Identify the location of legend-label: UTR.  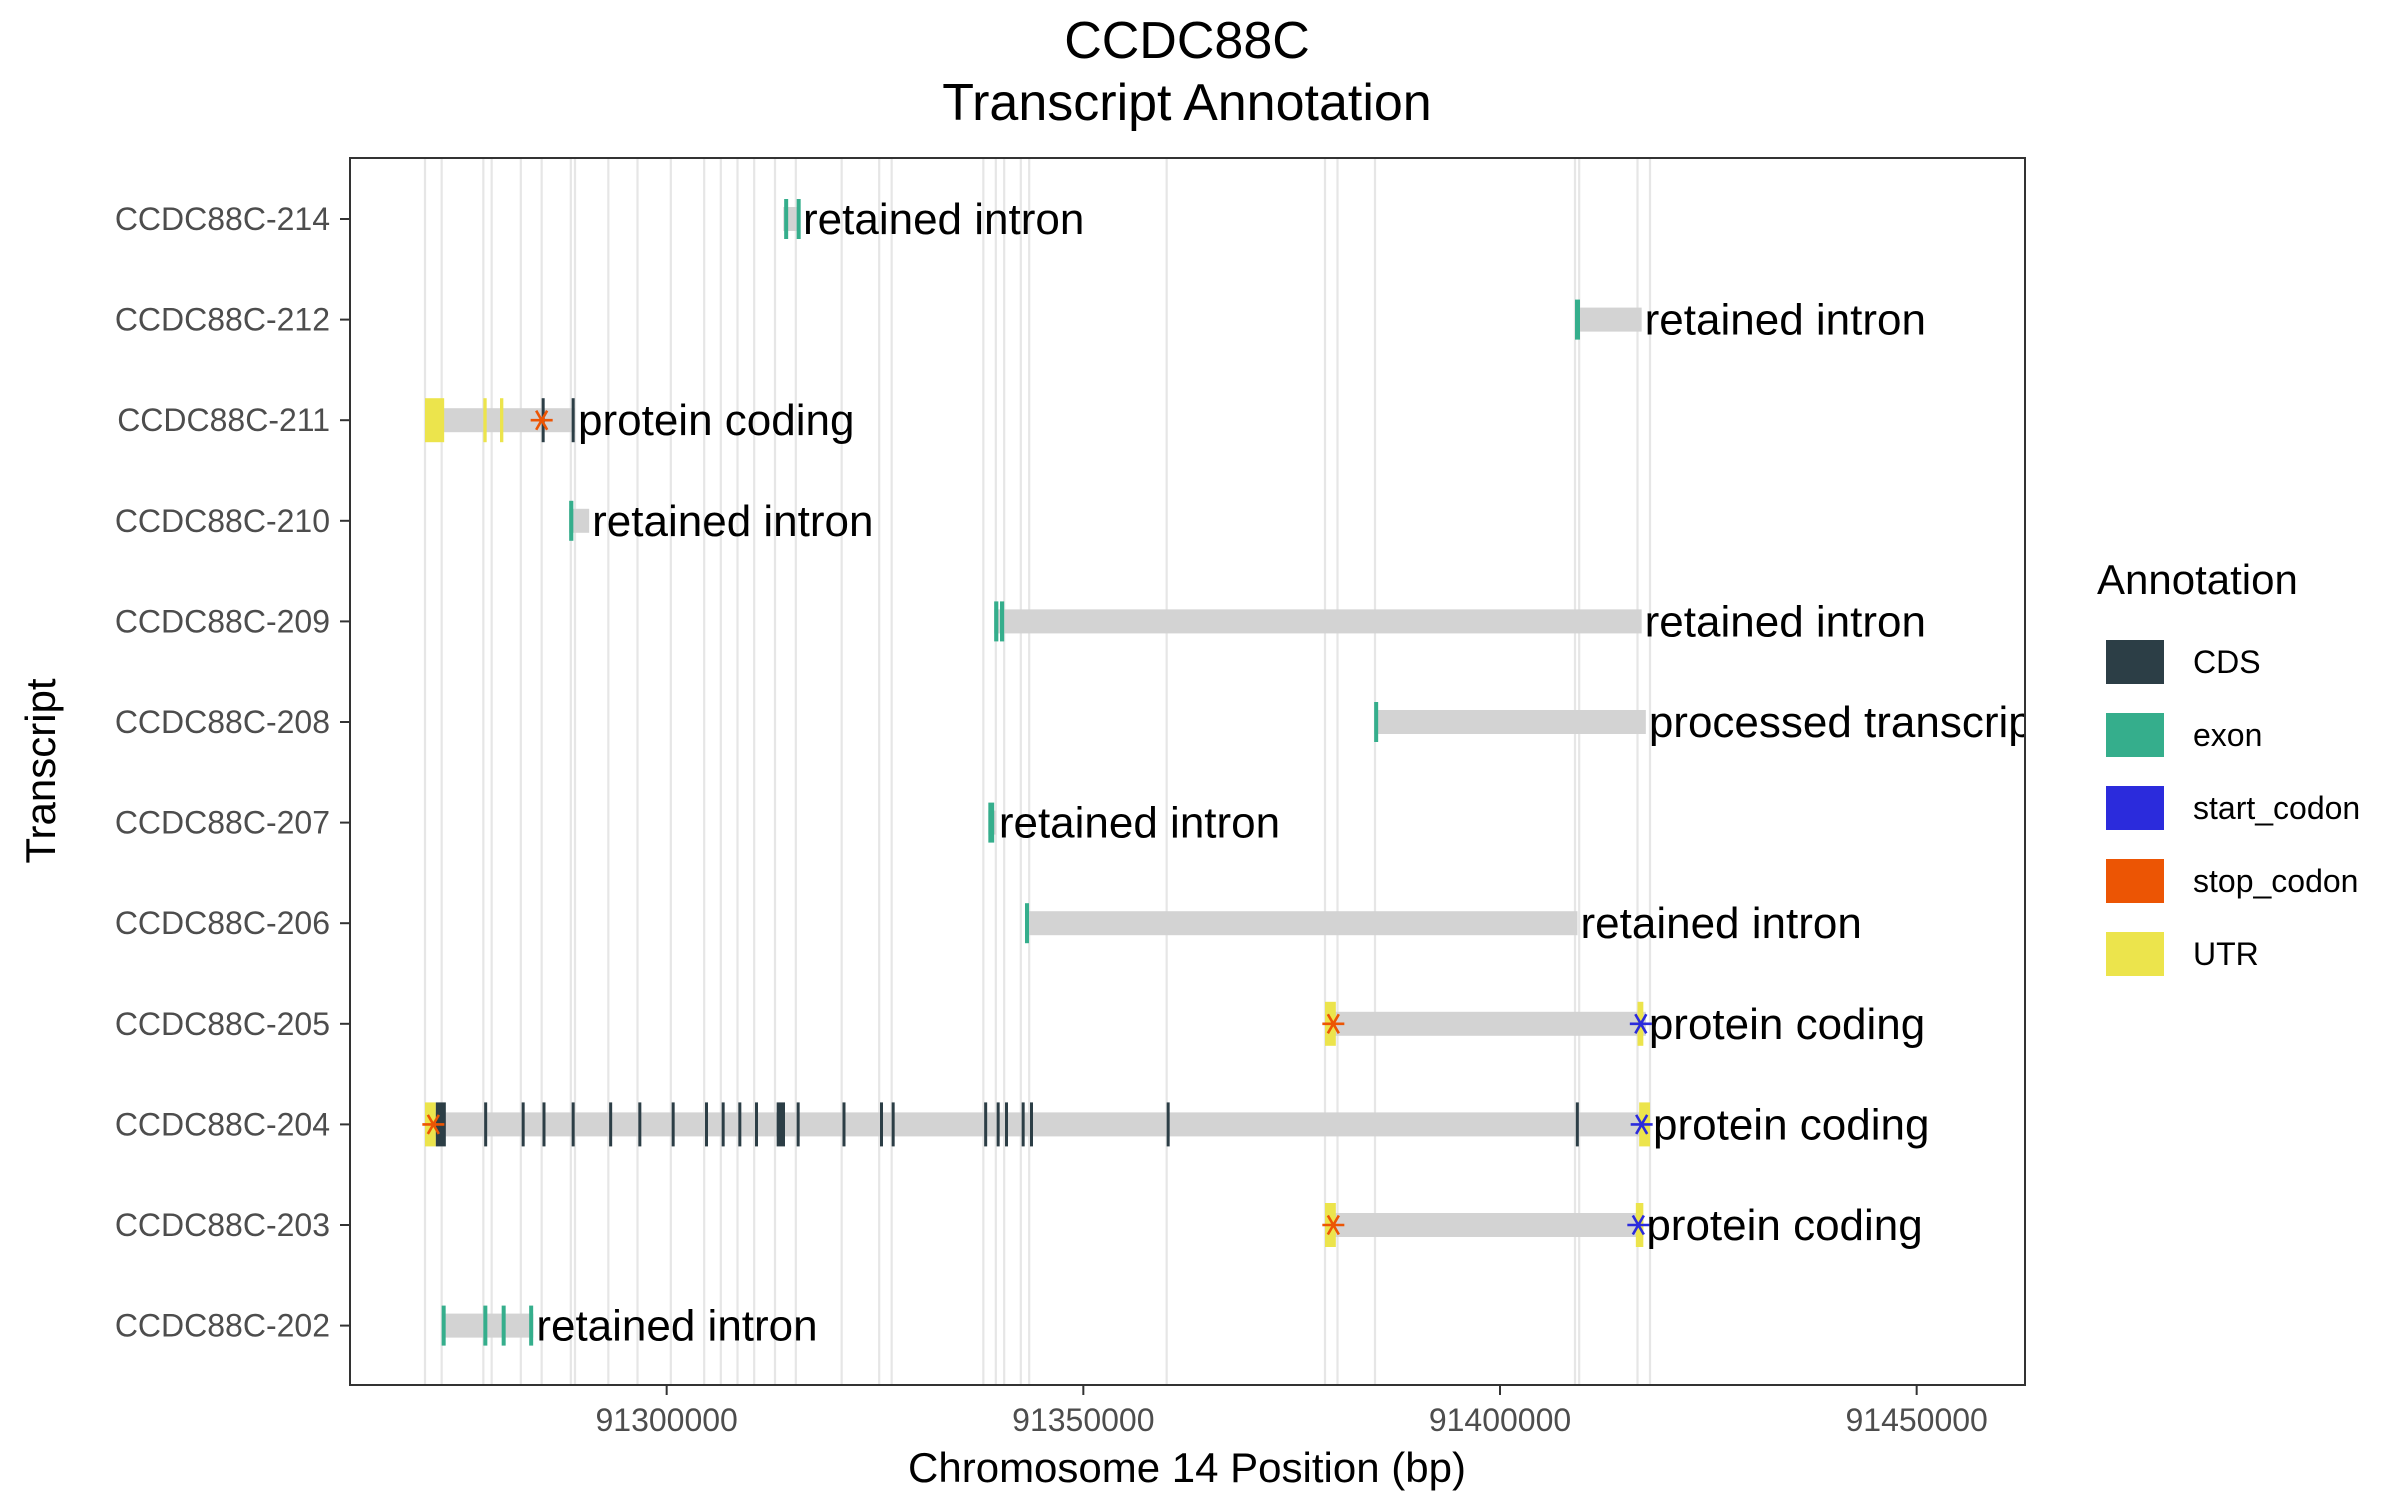
(2226, 954).